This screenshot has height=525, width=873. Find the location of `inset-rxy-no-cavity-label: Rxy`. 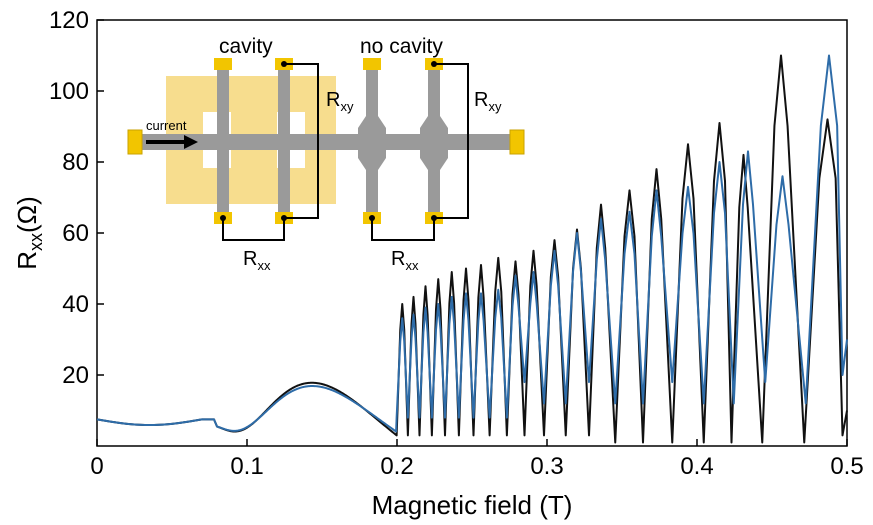

inset-rxy-no-cavity-label: Rxy is located at coordinates (488, 101).